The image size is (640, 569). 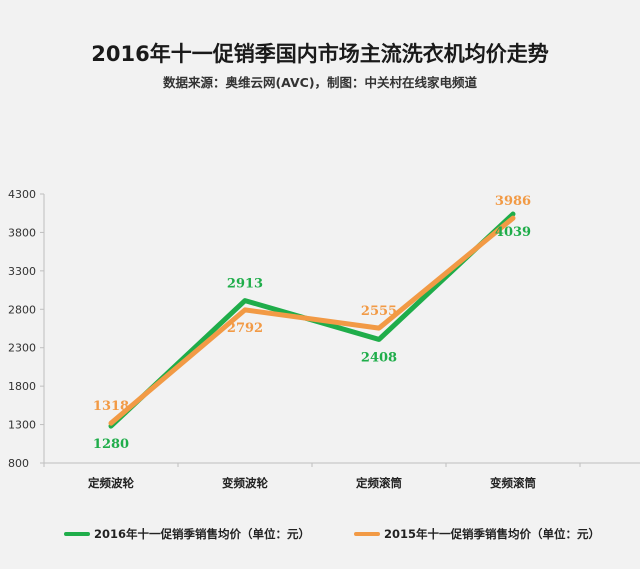 I want to click on x-tick-label: 定频波轮, so click(x=111, y=483).